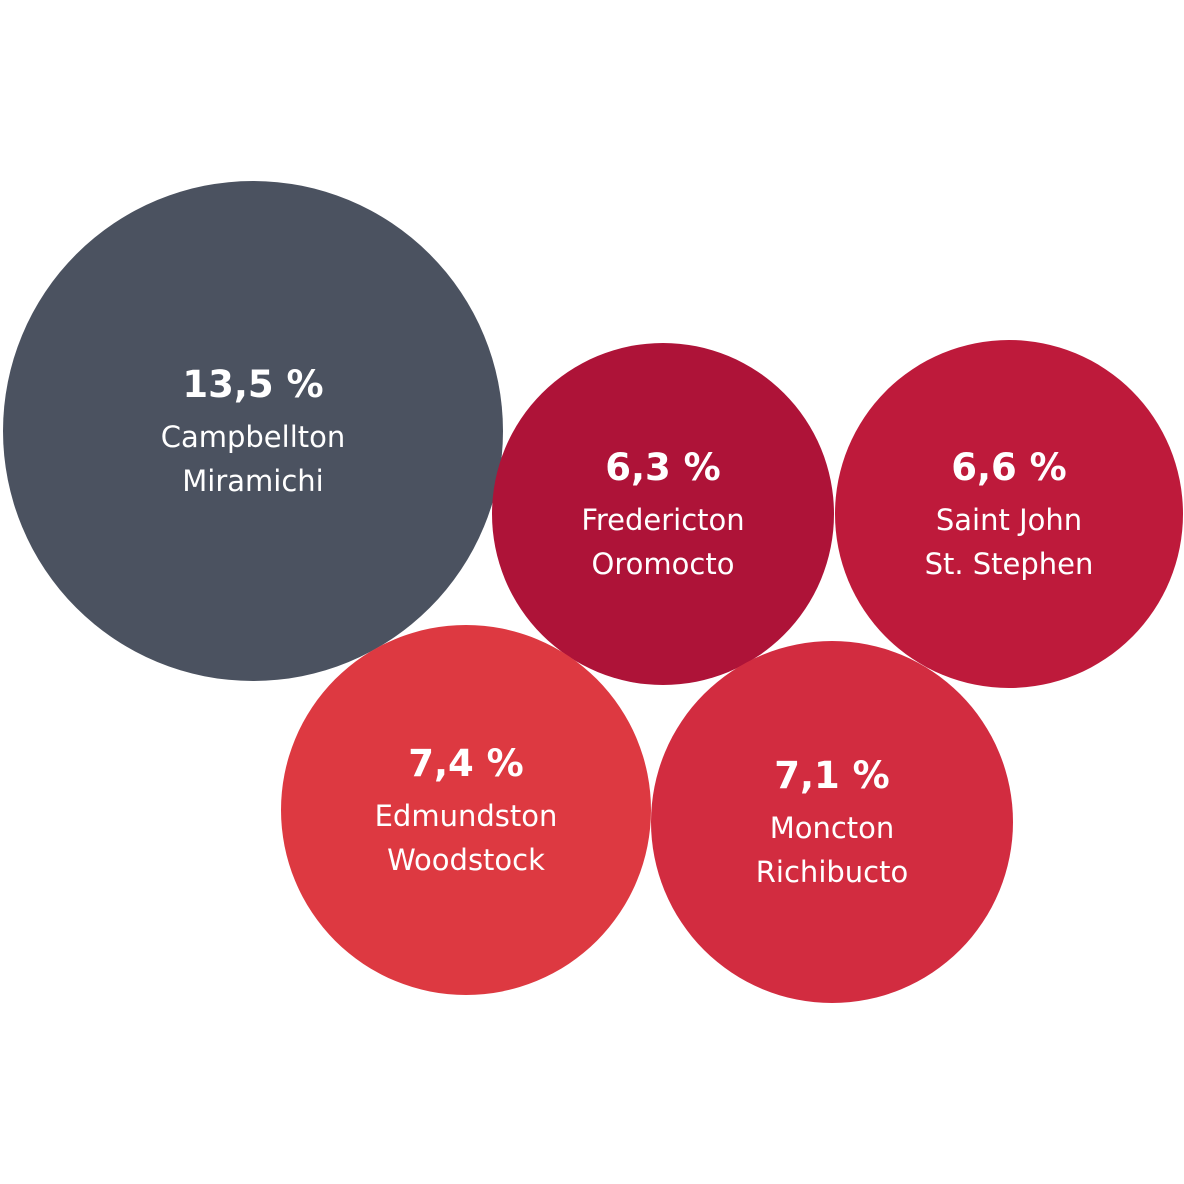 This screenshot has height=1184, width=1184. Describe the element at coordinates (663, 467) in the screenshot. I see `bubble-value-label: 6,3 %` at that location.